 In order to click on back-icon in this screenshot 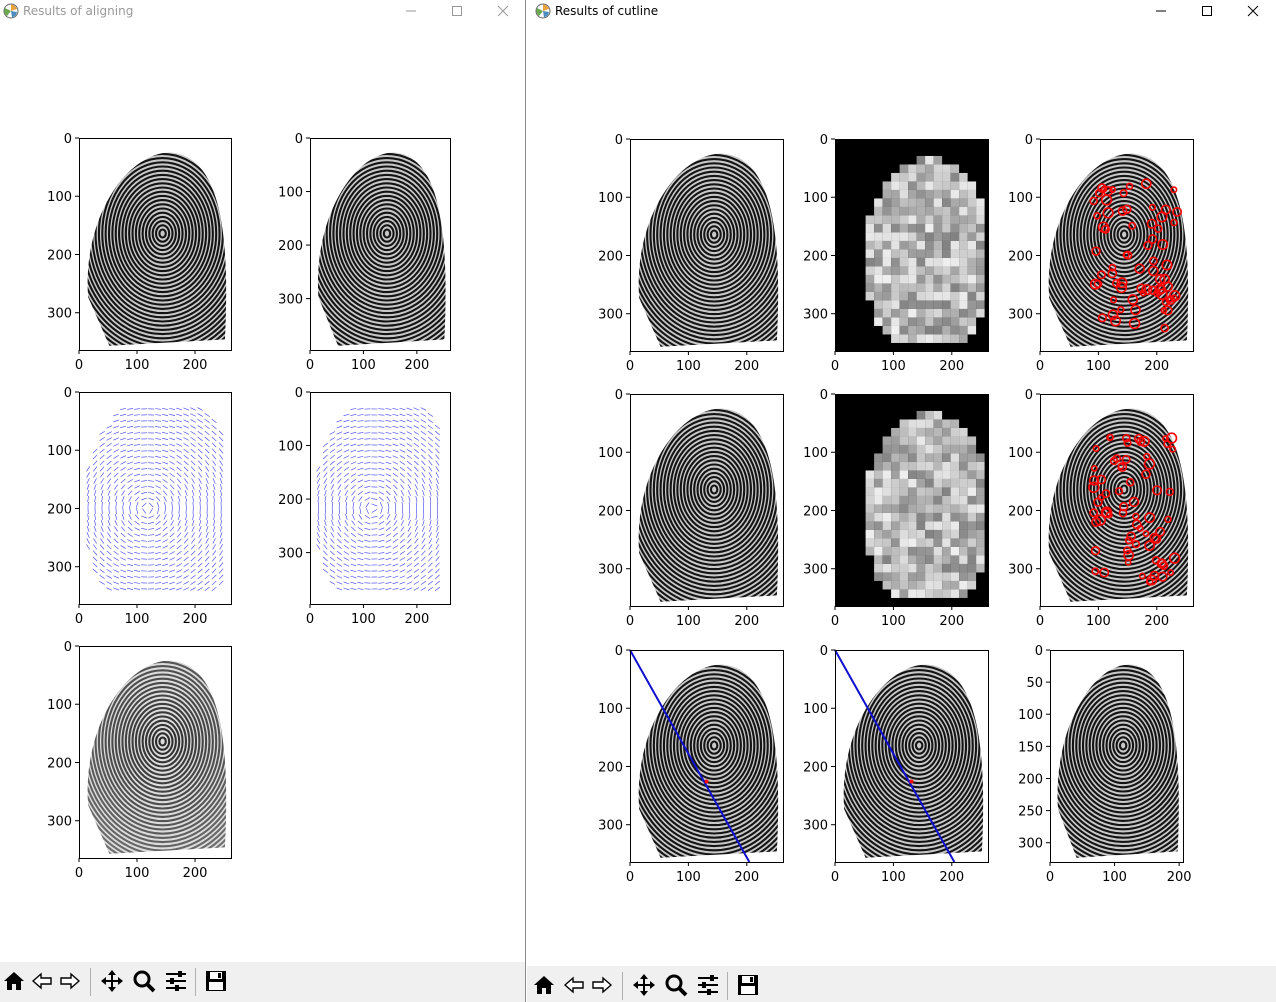, I will do `click(41, 981)`.